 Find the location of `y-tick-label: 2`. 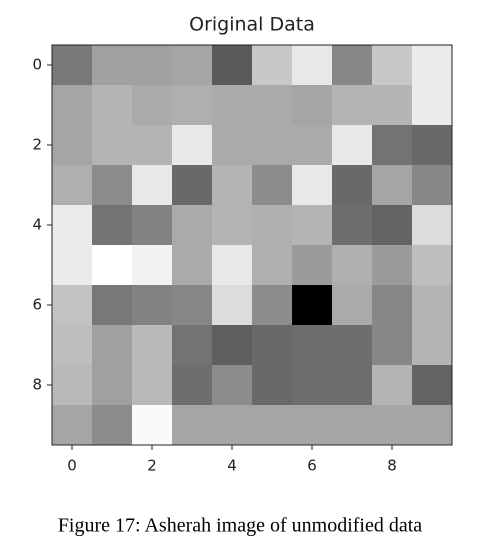

y-tick-label: 2 is located at coordinates (37, 145).